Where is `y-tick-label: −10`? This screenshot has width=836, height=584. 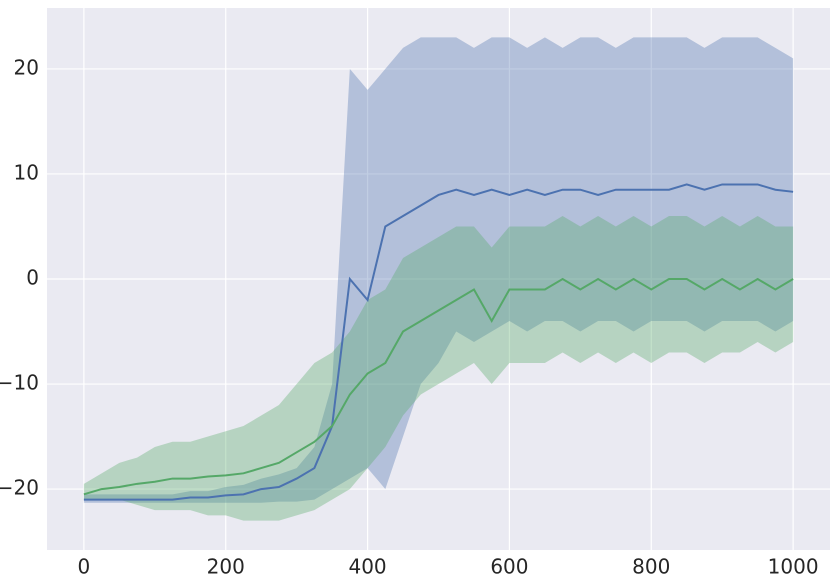 y-tick-label: −10 is located at coordinates (19, 383).